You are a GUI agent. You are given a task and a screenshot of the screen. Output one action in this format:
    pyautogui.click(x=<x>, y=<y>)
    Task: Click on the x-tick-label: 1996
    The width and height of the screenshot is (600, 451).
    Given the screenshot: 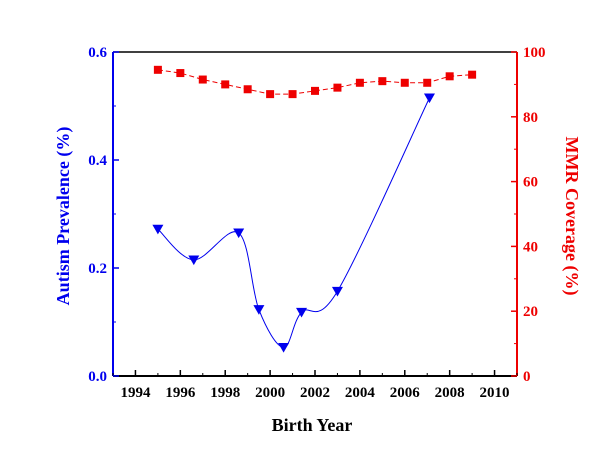 What is the action you would take?
    pyautogui.click(x=180, y=393)
    